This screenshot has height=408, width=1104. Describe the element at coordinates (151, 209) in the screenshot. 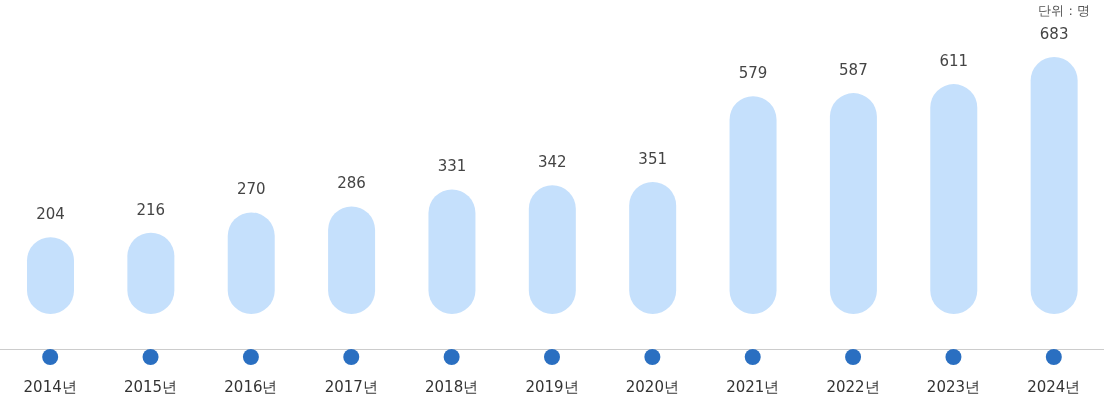

I see `data-label: 216` at that location.